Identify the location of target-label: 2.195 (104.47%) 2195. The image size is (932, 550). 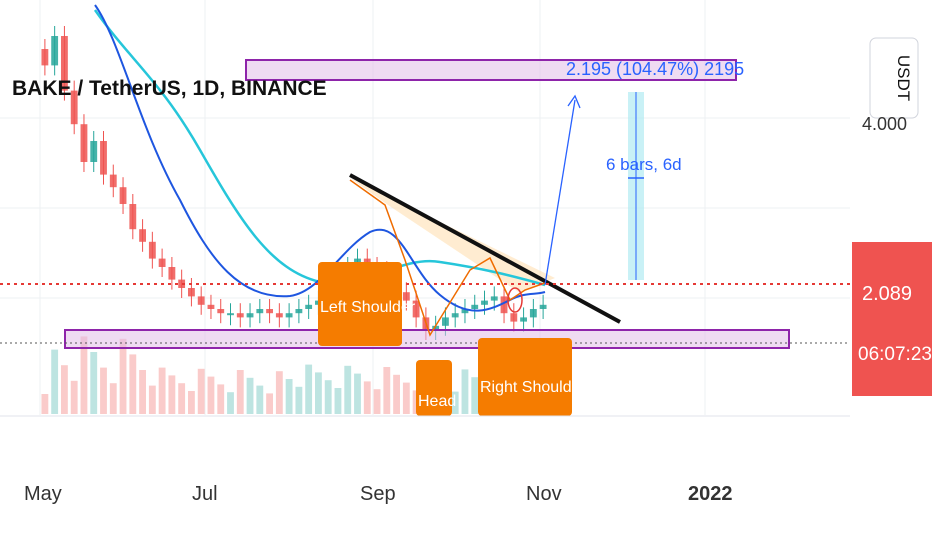
(655, 69).